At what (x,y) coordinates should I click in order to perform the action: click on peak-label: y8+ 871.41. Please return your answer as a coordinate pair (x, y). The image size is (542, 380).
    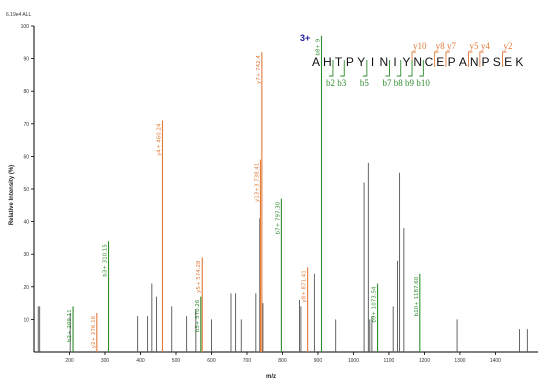
    Looking at the image, I should click on (305, 286).